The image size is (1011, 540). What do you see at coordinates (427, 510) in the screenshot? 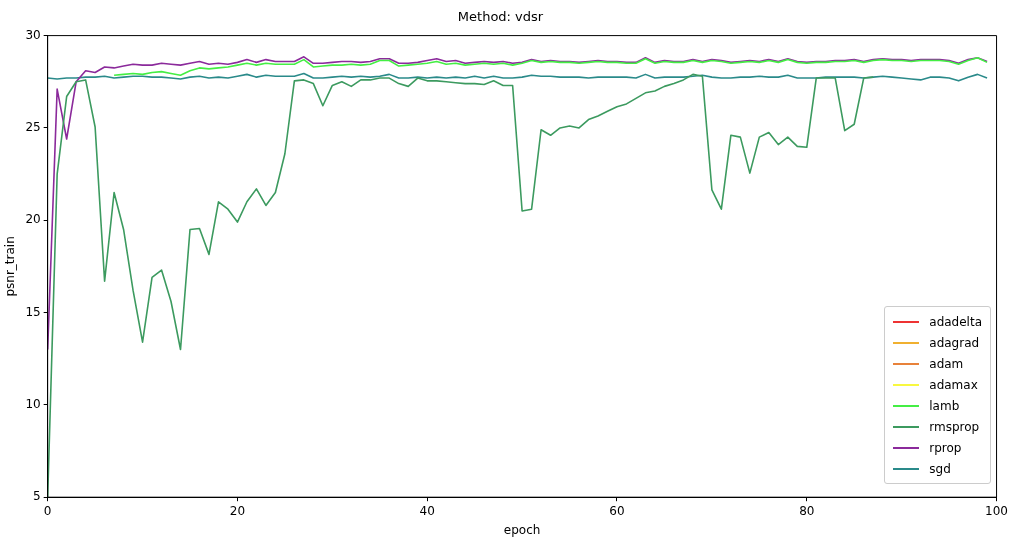
I see `x-tick-label: 40` at bounding box center [427, 510].